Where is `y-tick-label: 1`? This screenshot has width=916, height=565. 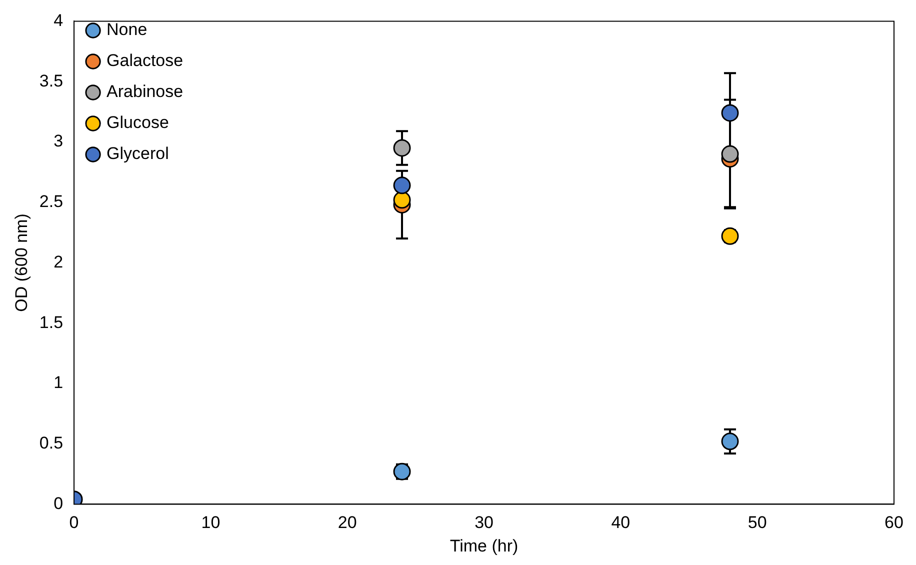 y-tick-label: 1 is located at coordinates (59, 382).